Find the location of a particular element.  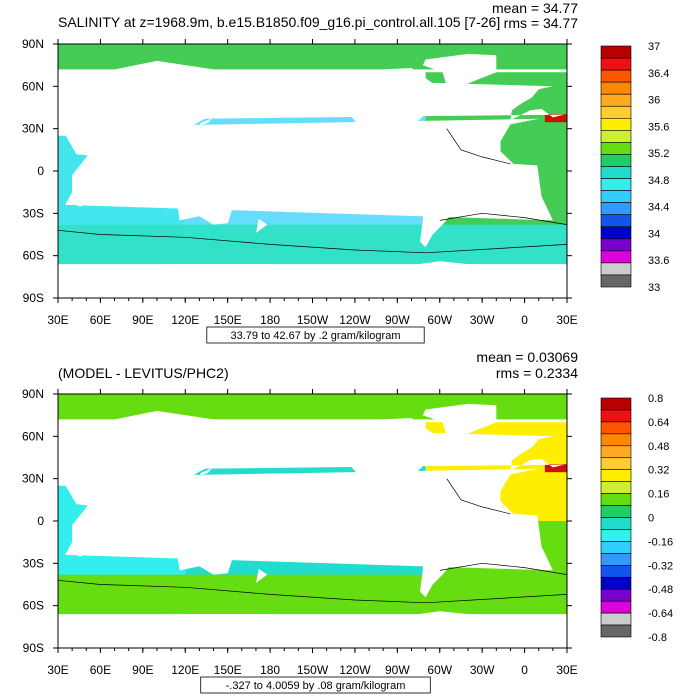

colorbar-label: 0.16 is located at coordinates (658, 495).